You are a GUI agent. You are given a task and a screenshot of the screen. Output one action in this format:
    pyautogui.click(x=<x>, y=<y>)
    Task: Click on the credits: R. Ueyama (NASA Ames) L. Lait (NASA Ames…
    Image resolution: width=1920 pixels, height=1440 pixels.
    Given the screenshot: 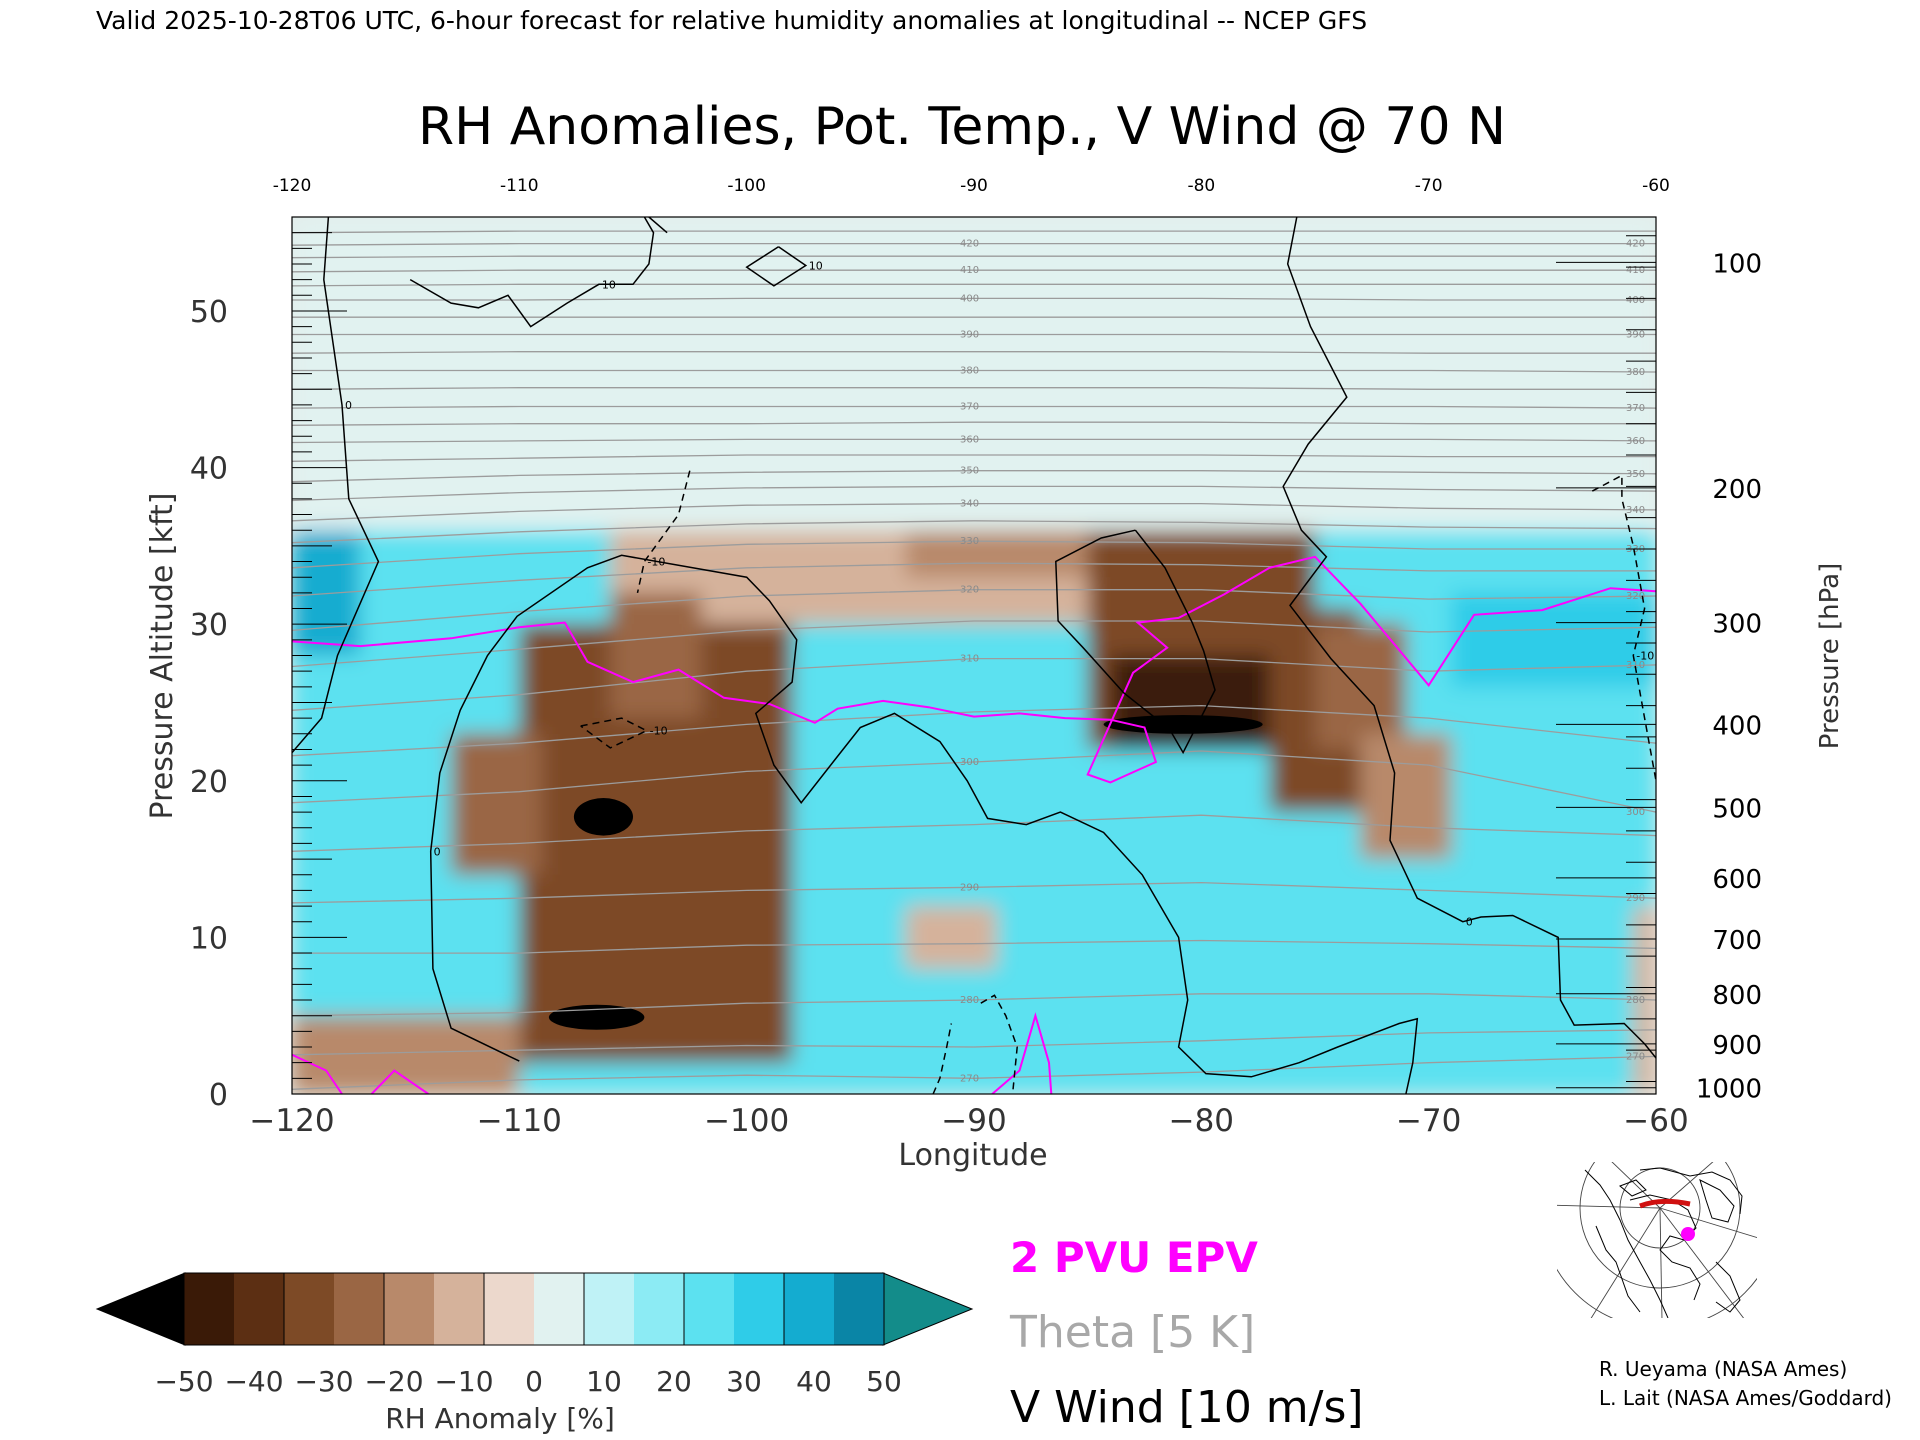 What is the action you would take?
    pyautogui.click(x=1745, y=1383)
    